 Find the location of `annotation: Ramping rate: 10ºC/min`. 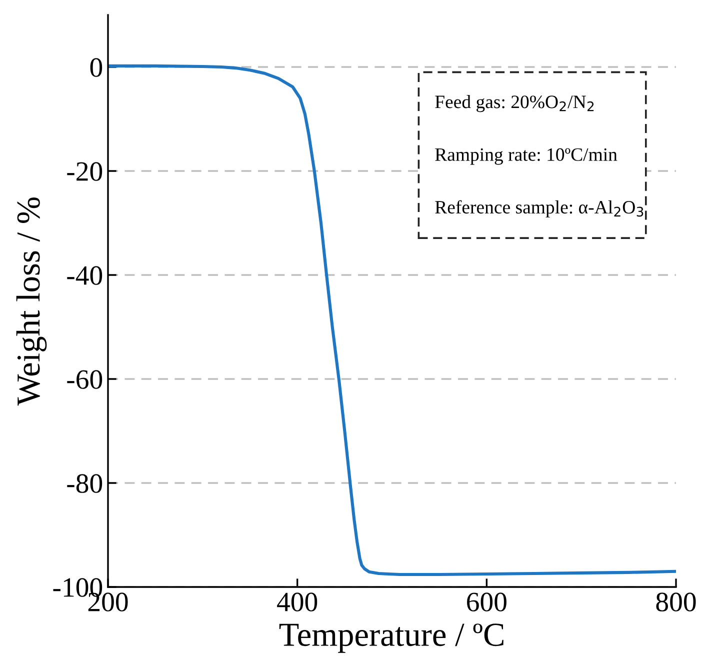

annotation: Ramping rate: 10ºC/min is located at coordinates (526, 156).